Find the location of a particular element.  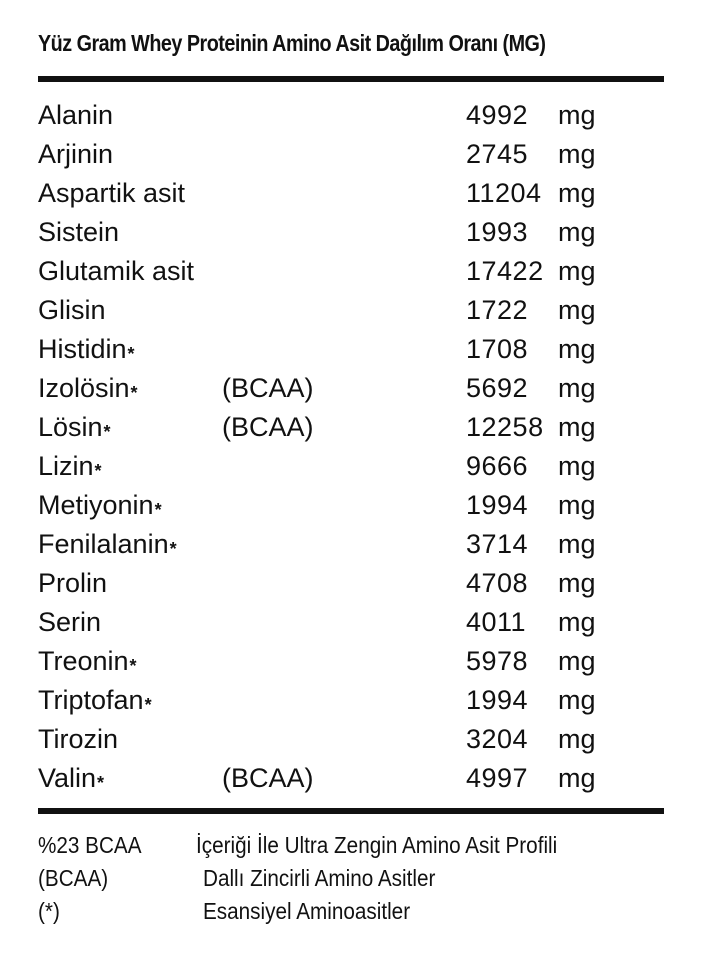

amount-value: 1993 is located at coordinates (497, 232).